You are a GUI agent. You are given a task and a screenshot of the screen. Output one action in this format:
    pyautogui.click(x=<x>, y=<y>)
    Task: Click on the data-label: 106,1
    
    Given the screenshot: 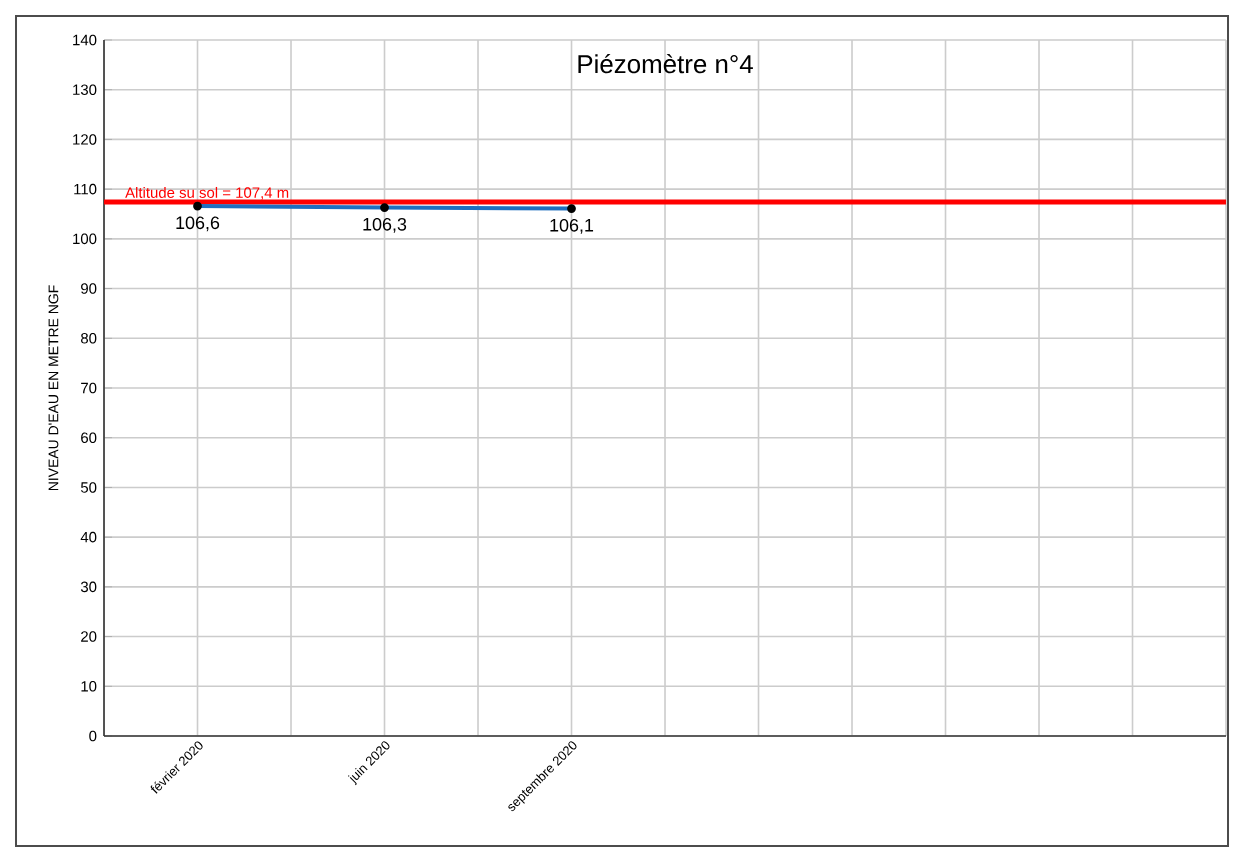 What is the action you would take?
    pyautogui.click(x=572, y=226)
    